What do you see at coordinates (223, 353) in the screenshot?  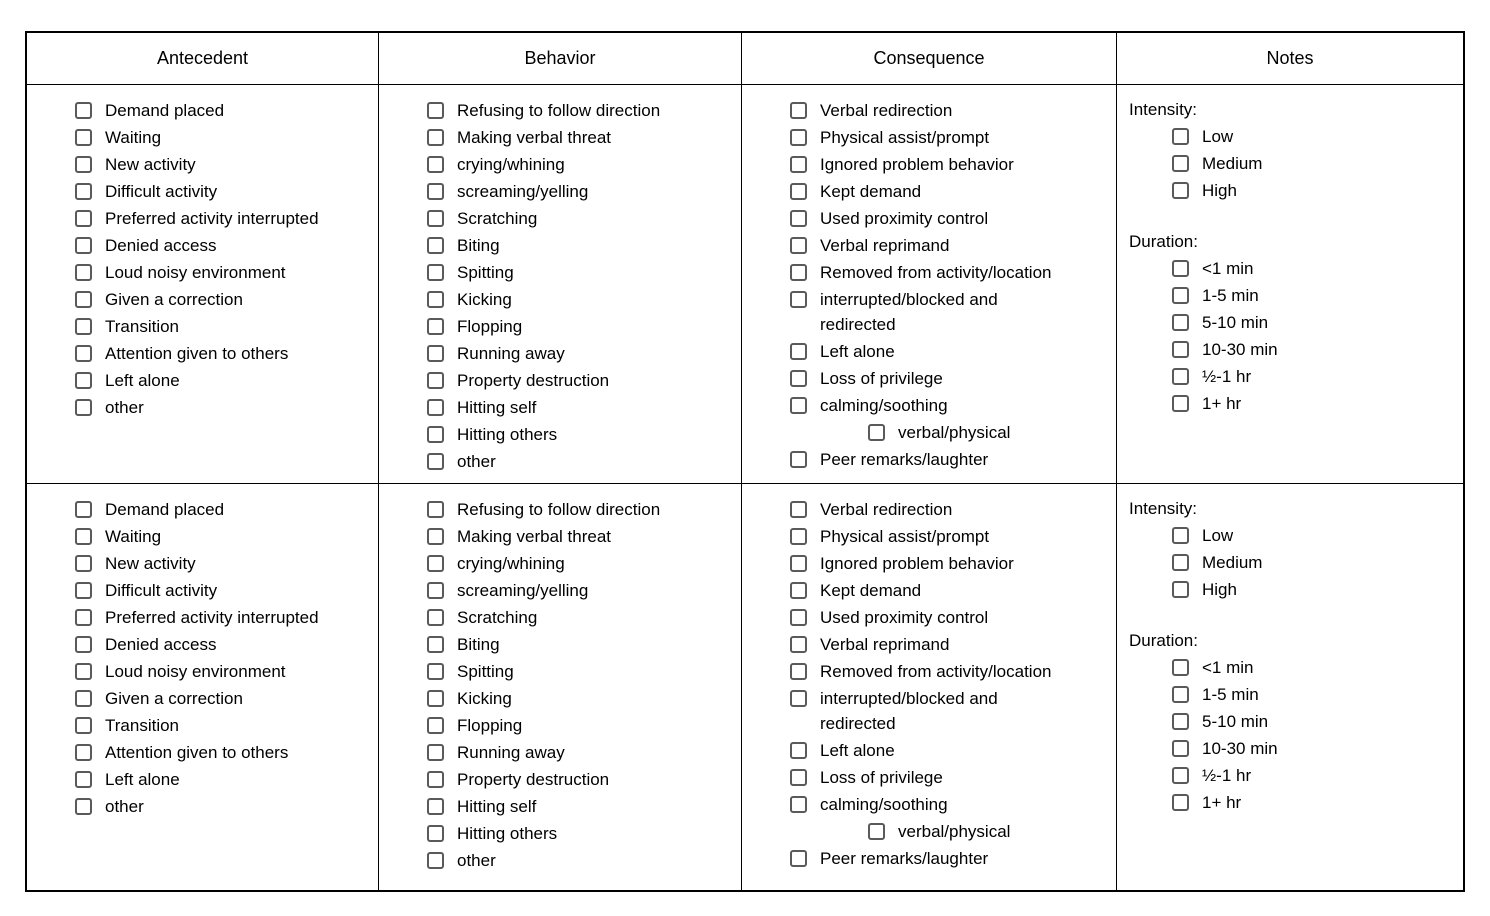 I see `check-item-attention-given-to-others: Attention given to others` at bounding box center [223, 353].